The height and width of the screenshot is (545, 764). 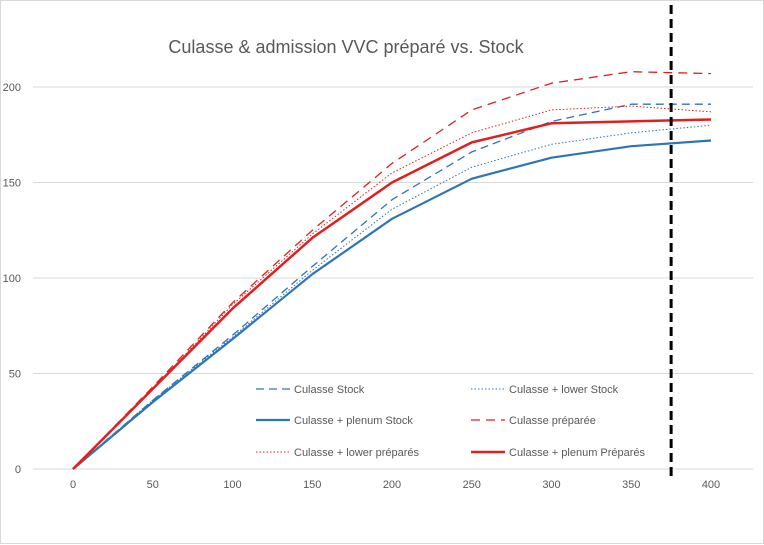 I want to click on y-tick-label: 150, so click(x=12, y=184).